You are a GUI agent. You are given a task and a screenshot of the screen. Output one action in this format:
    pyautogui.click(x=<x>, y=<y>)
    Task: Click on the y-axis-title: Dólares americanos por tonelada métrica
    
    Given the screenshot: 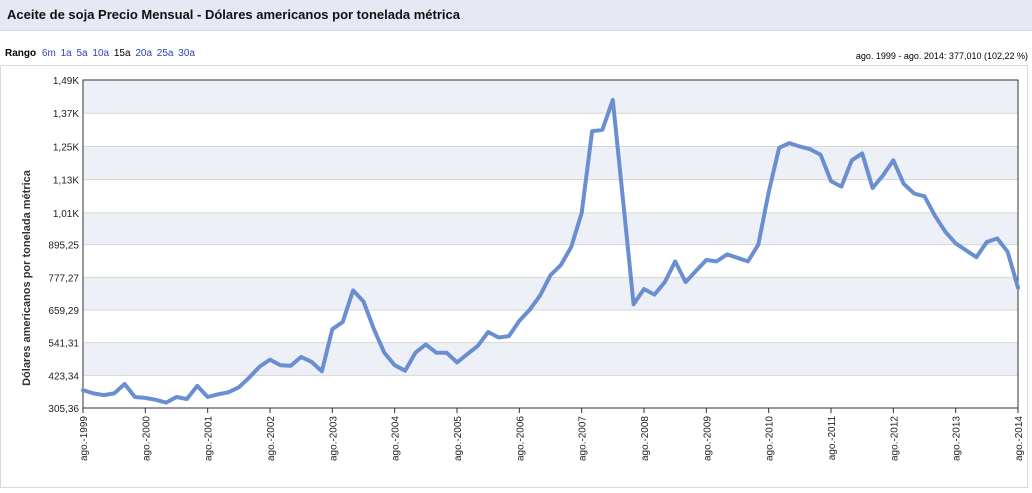 What is the action you would take?
    pyautogui.click(x=27, y=277)
    